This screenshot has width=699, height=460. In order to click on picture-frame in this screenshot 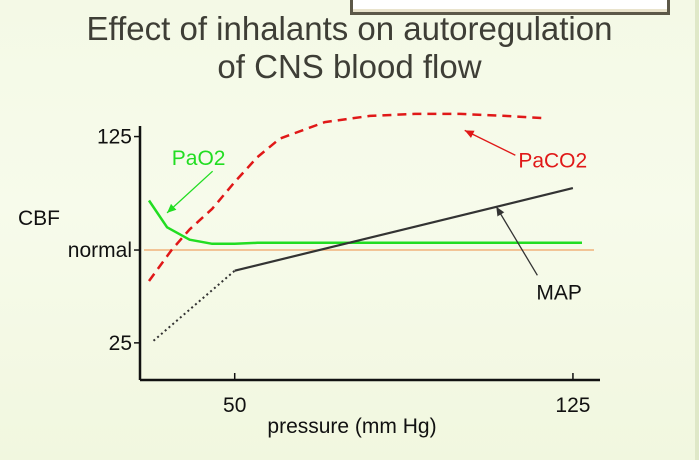, I will do `click(510, 7)`.